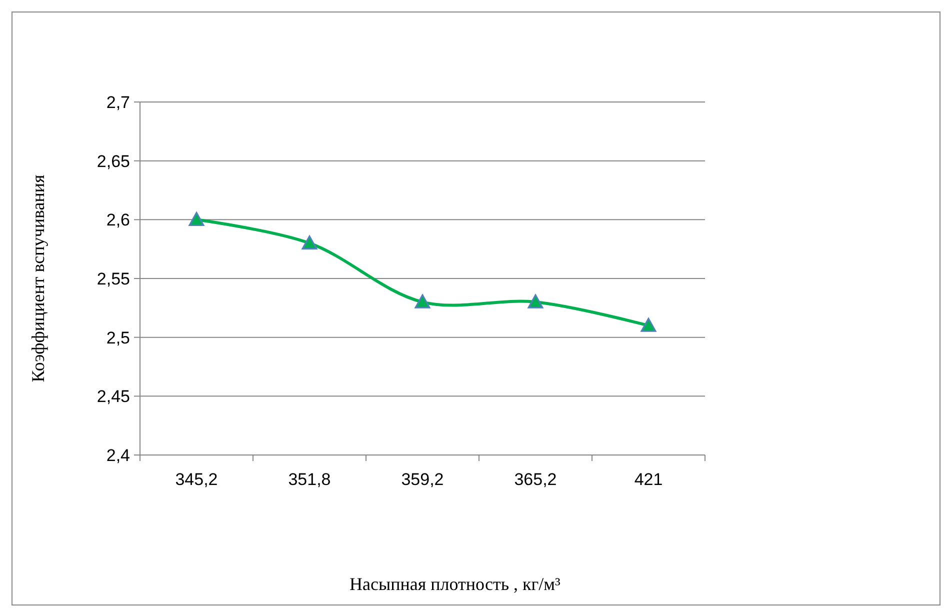 The width and height of the screenshot is (946, 611). I want to click on y-tick-label: 2,5, so click(118, 338).